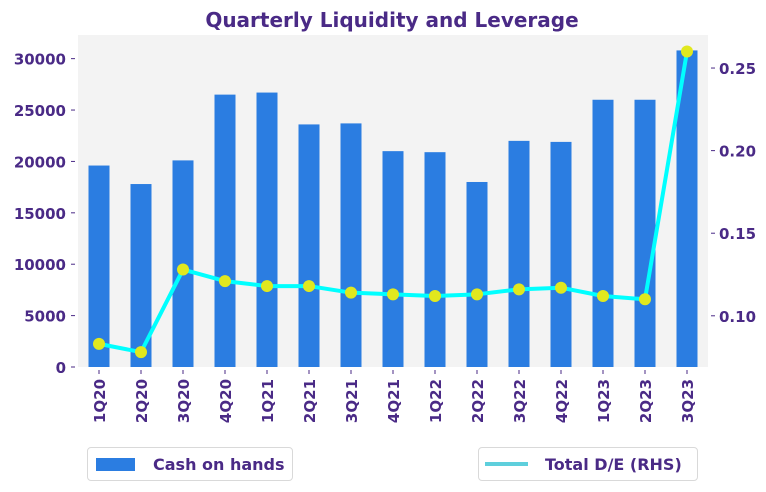  I want to click on bar-1Q20, so click(99, 266).